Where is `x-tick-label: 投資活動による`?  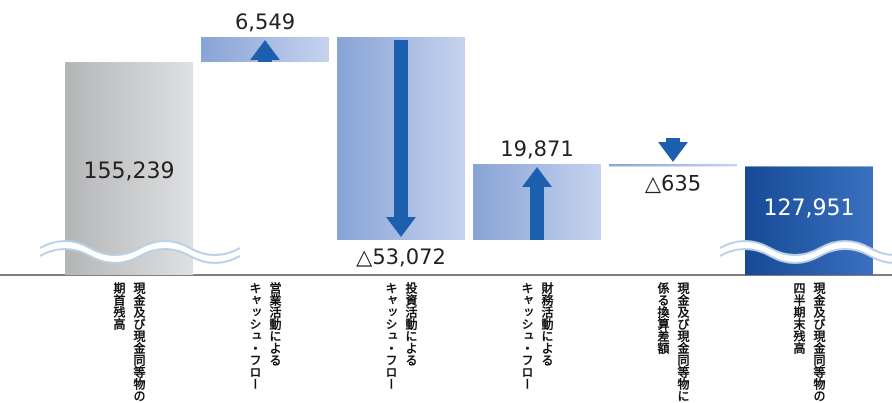 x-tick-label: 投資活動による is located at coordinates (411, 323).